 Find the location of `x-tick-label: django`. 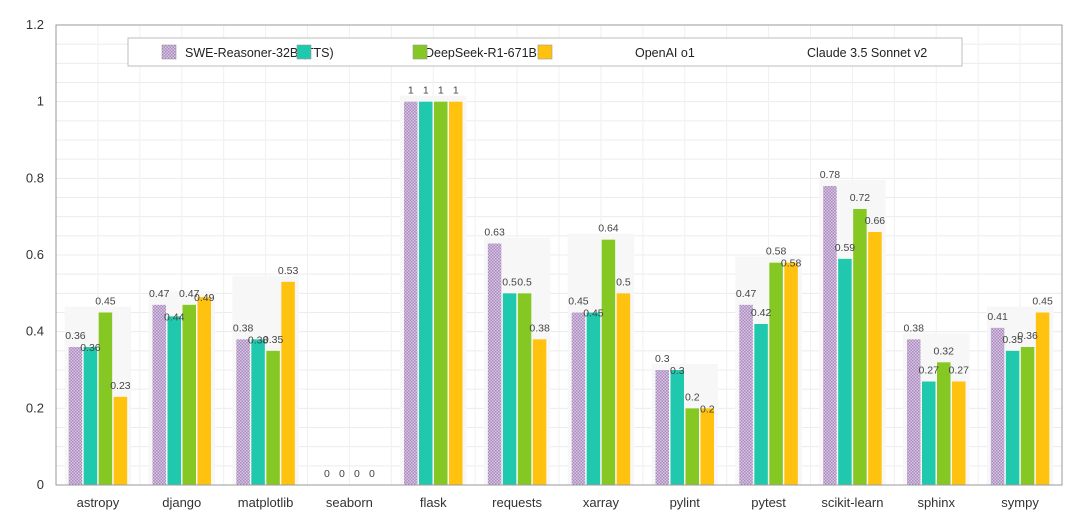

x-tick-label: django is located at coordinates (181, 502).